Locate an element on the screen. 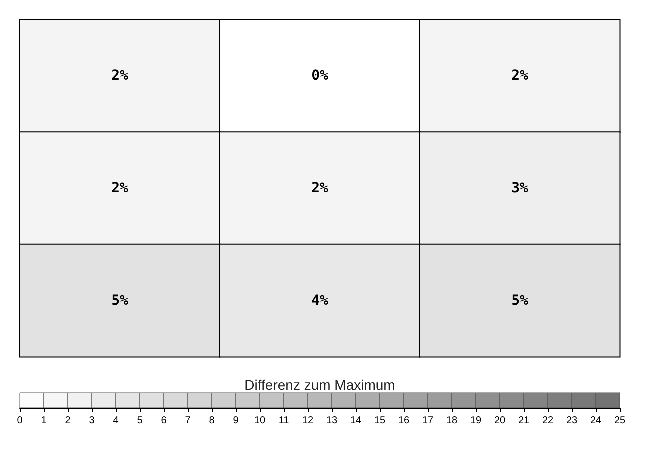  color-bar-label: 21 is located at coordinates (524, 421).